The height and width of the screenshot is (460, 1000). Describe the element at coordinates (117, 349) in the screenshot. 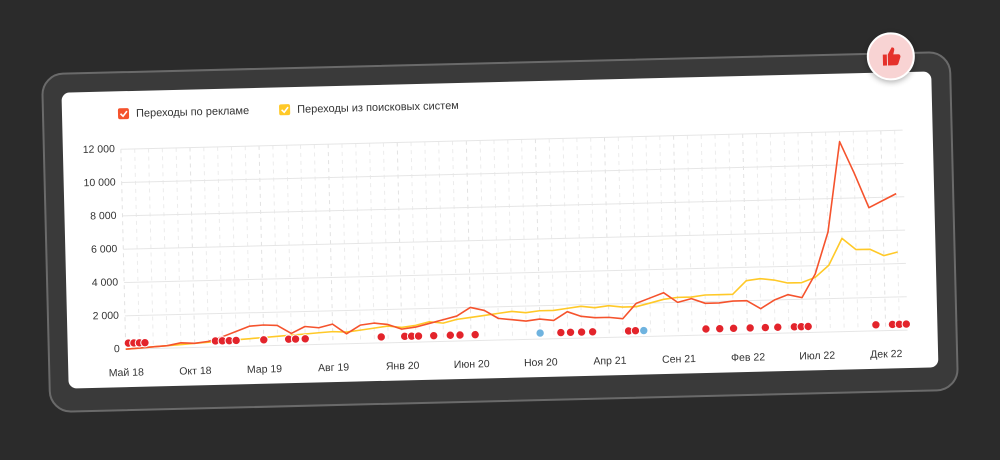

I see `y-tick-label: 0` at that location.